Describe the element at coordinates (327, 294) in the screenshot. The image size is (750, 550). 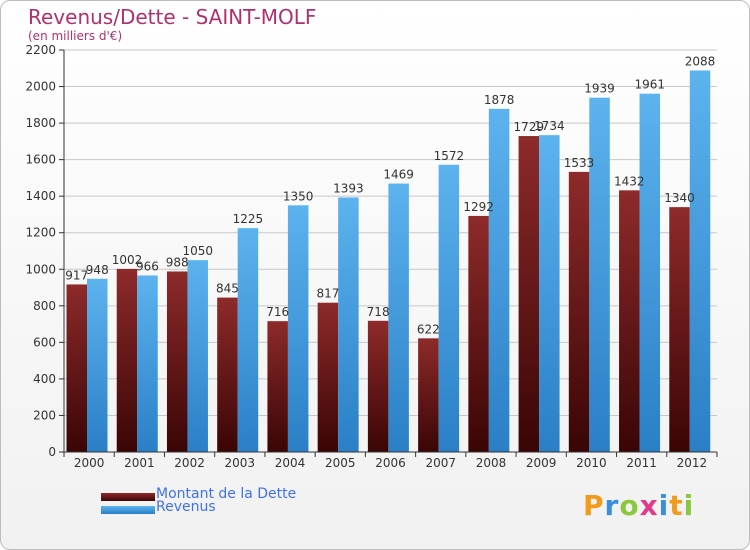
I see `value-label: 817` at that location.